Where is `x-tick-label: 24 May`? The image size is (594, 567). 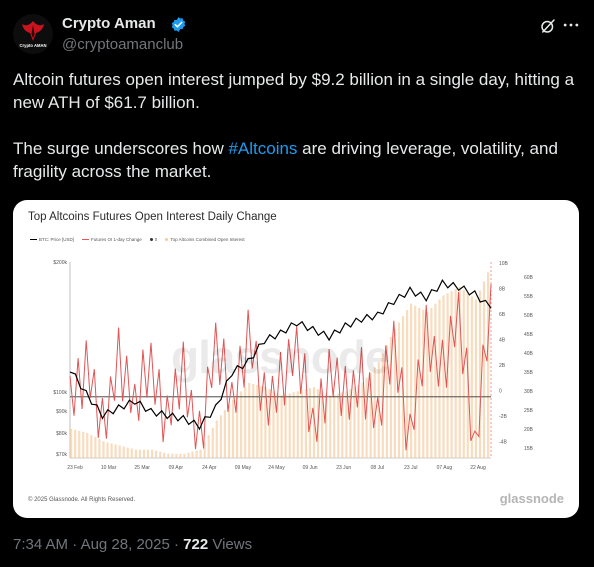
x-tick-label: 24 May is located at coordinates (276, 468).